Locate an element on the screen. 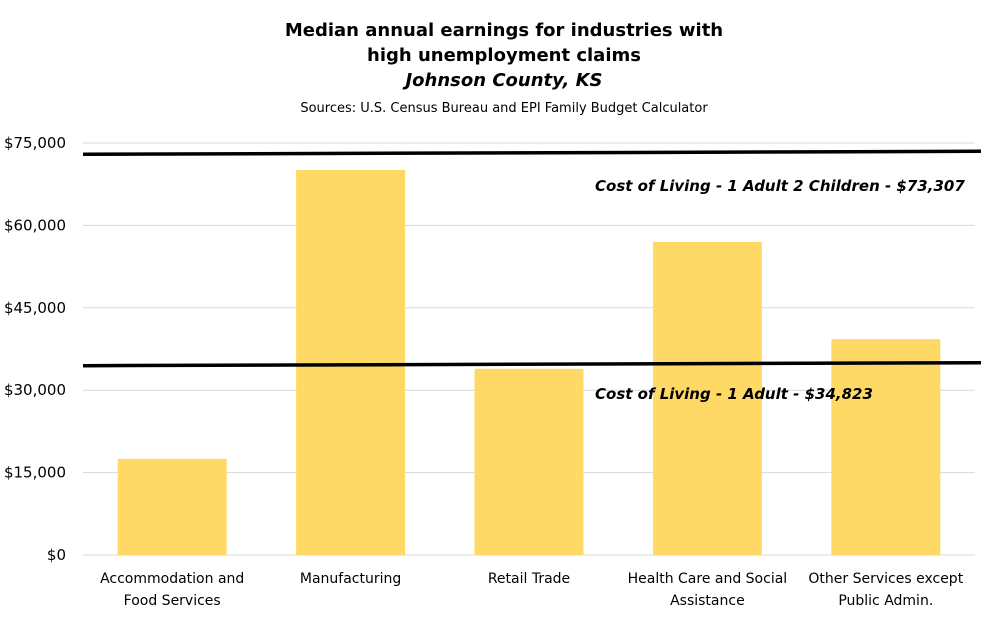  x-tick-label-line: Retail Trade is located at coordinates (529, 579).